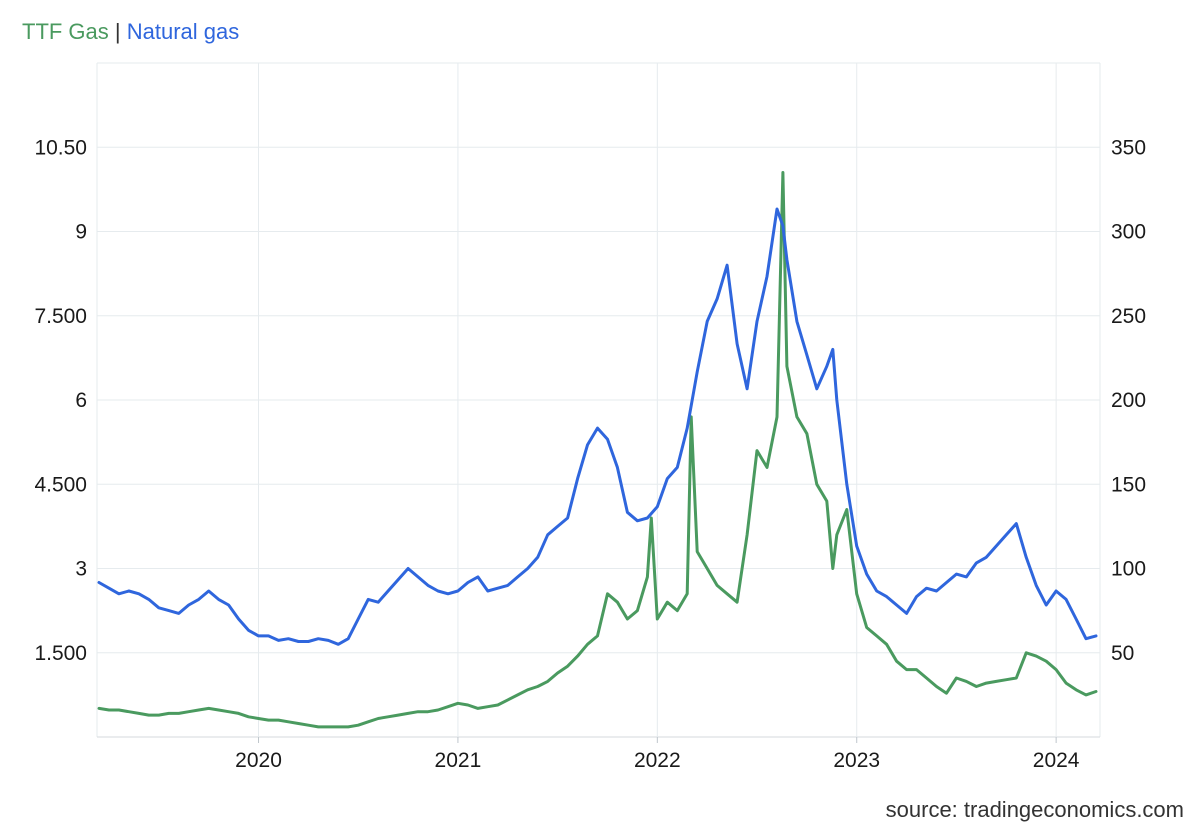 This screenshot has width=1200, height=832. What do you see at coordinates (81, 232) in the screenshot?
I see `left-tick-label: 9` at bounding box center [81, 232].